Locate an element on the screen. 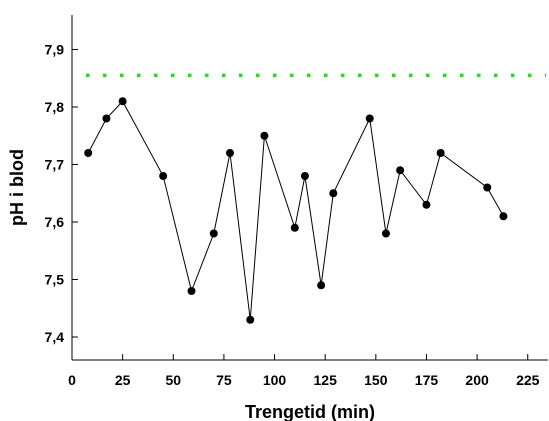 This screenshot has height=421, width=549. y-tick-label: 7,5 is located at coordinates (55, 280).